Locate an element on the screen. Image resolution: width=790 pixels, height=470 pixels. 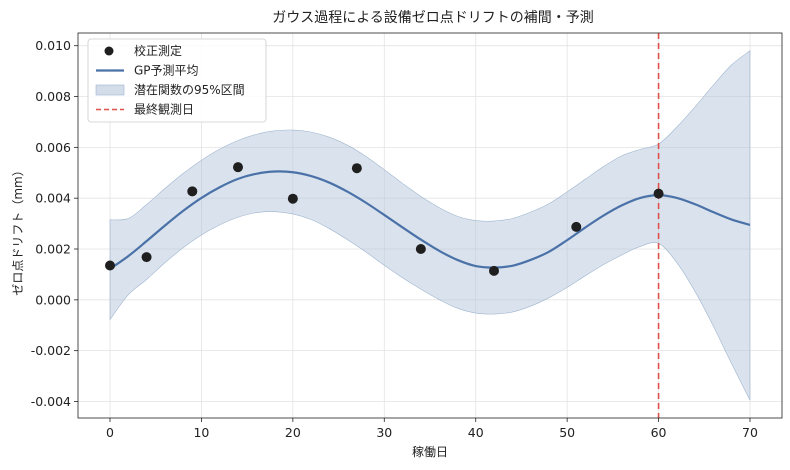
y-tick-label: 0.010 is located at coordinates (53, 45).